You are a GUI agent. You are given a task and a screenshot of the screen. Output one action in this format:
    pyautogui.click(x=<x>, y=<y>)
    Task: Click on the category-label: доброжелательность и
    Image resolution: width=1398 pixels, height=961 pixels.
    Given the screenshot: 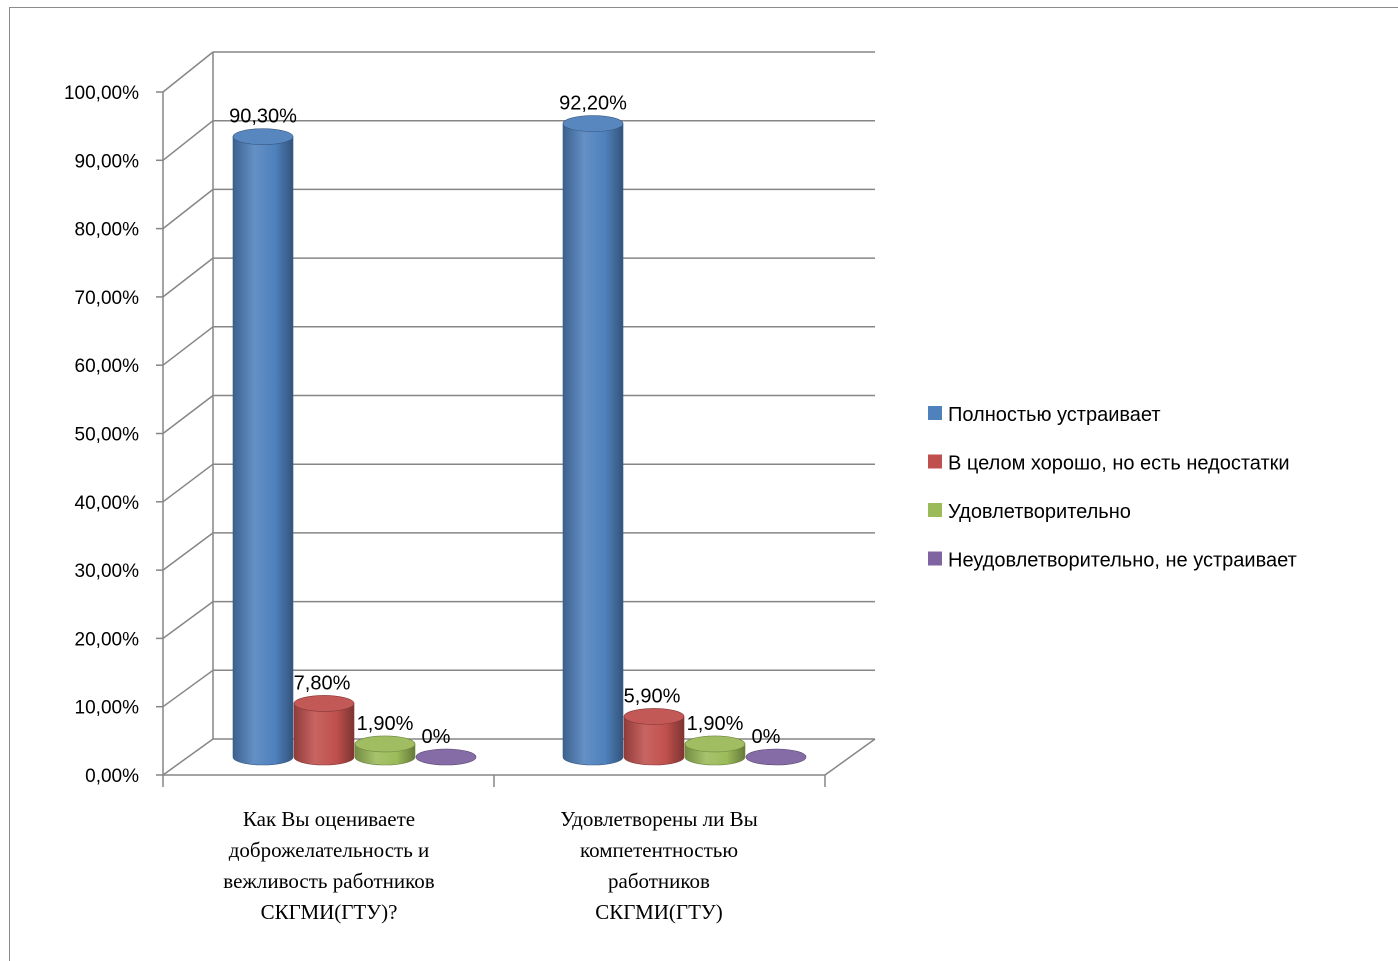 What is the action you would take?
    pyautogui.click(x=329, y=850)
    